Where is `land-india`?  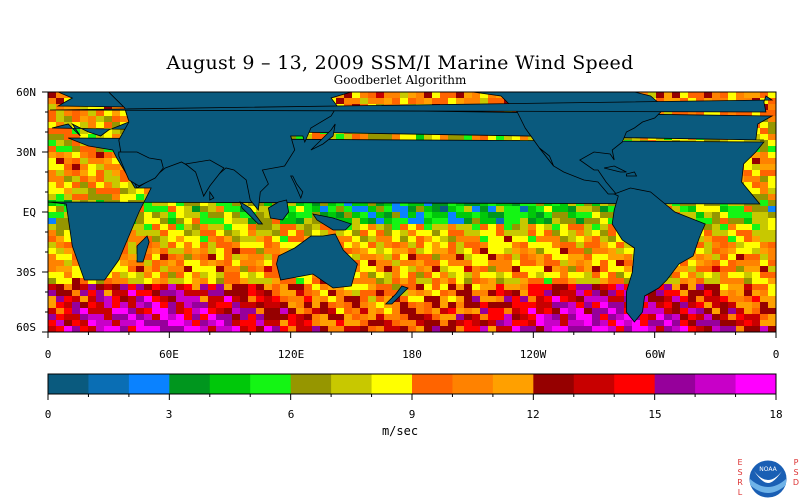
land-india is located at coordinates (204, 178).